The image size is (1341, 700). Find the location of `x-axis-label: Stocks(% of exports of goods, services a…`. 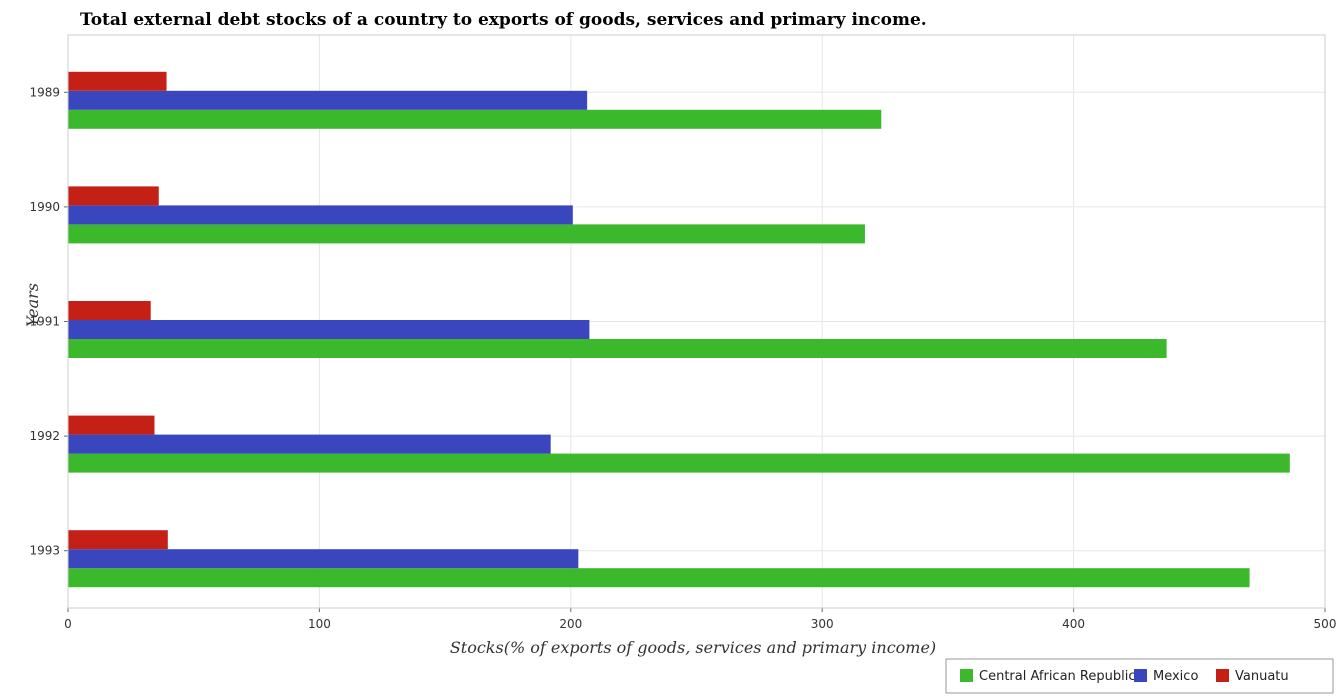

x-axis-label: Stocks(% of exports of goods, services a… is located at coordinates (693, 647).